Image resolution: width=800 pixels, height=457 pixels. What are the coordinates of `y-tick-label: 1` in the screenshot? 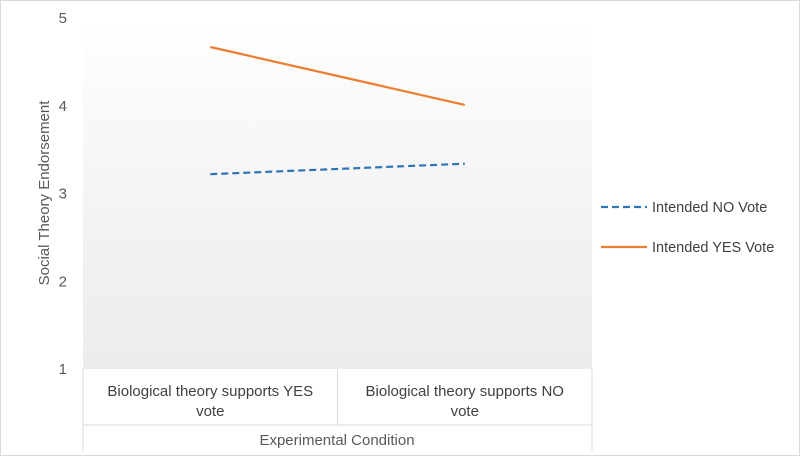 It's located at (63, 369).